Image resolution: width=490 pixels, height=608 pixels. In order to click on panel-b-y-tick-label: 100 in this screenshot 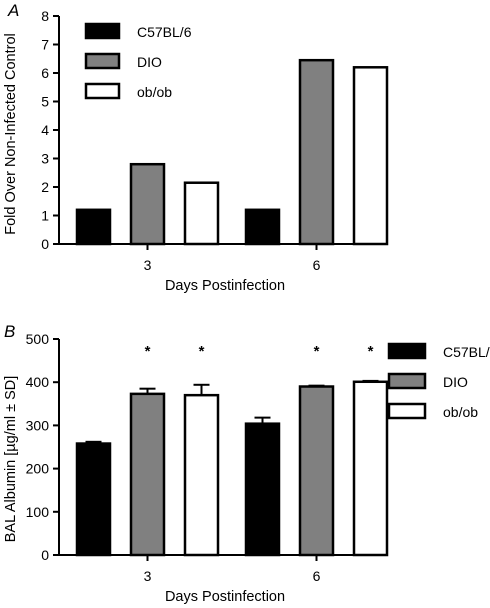, I will do `click(38, 512)`.